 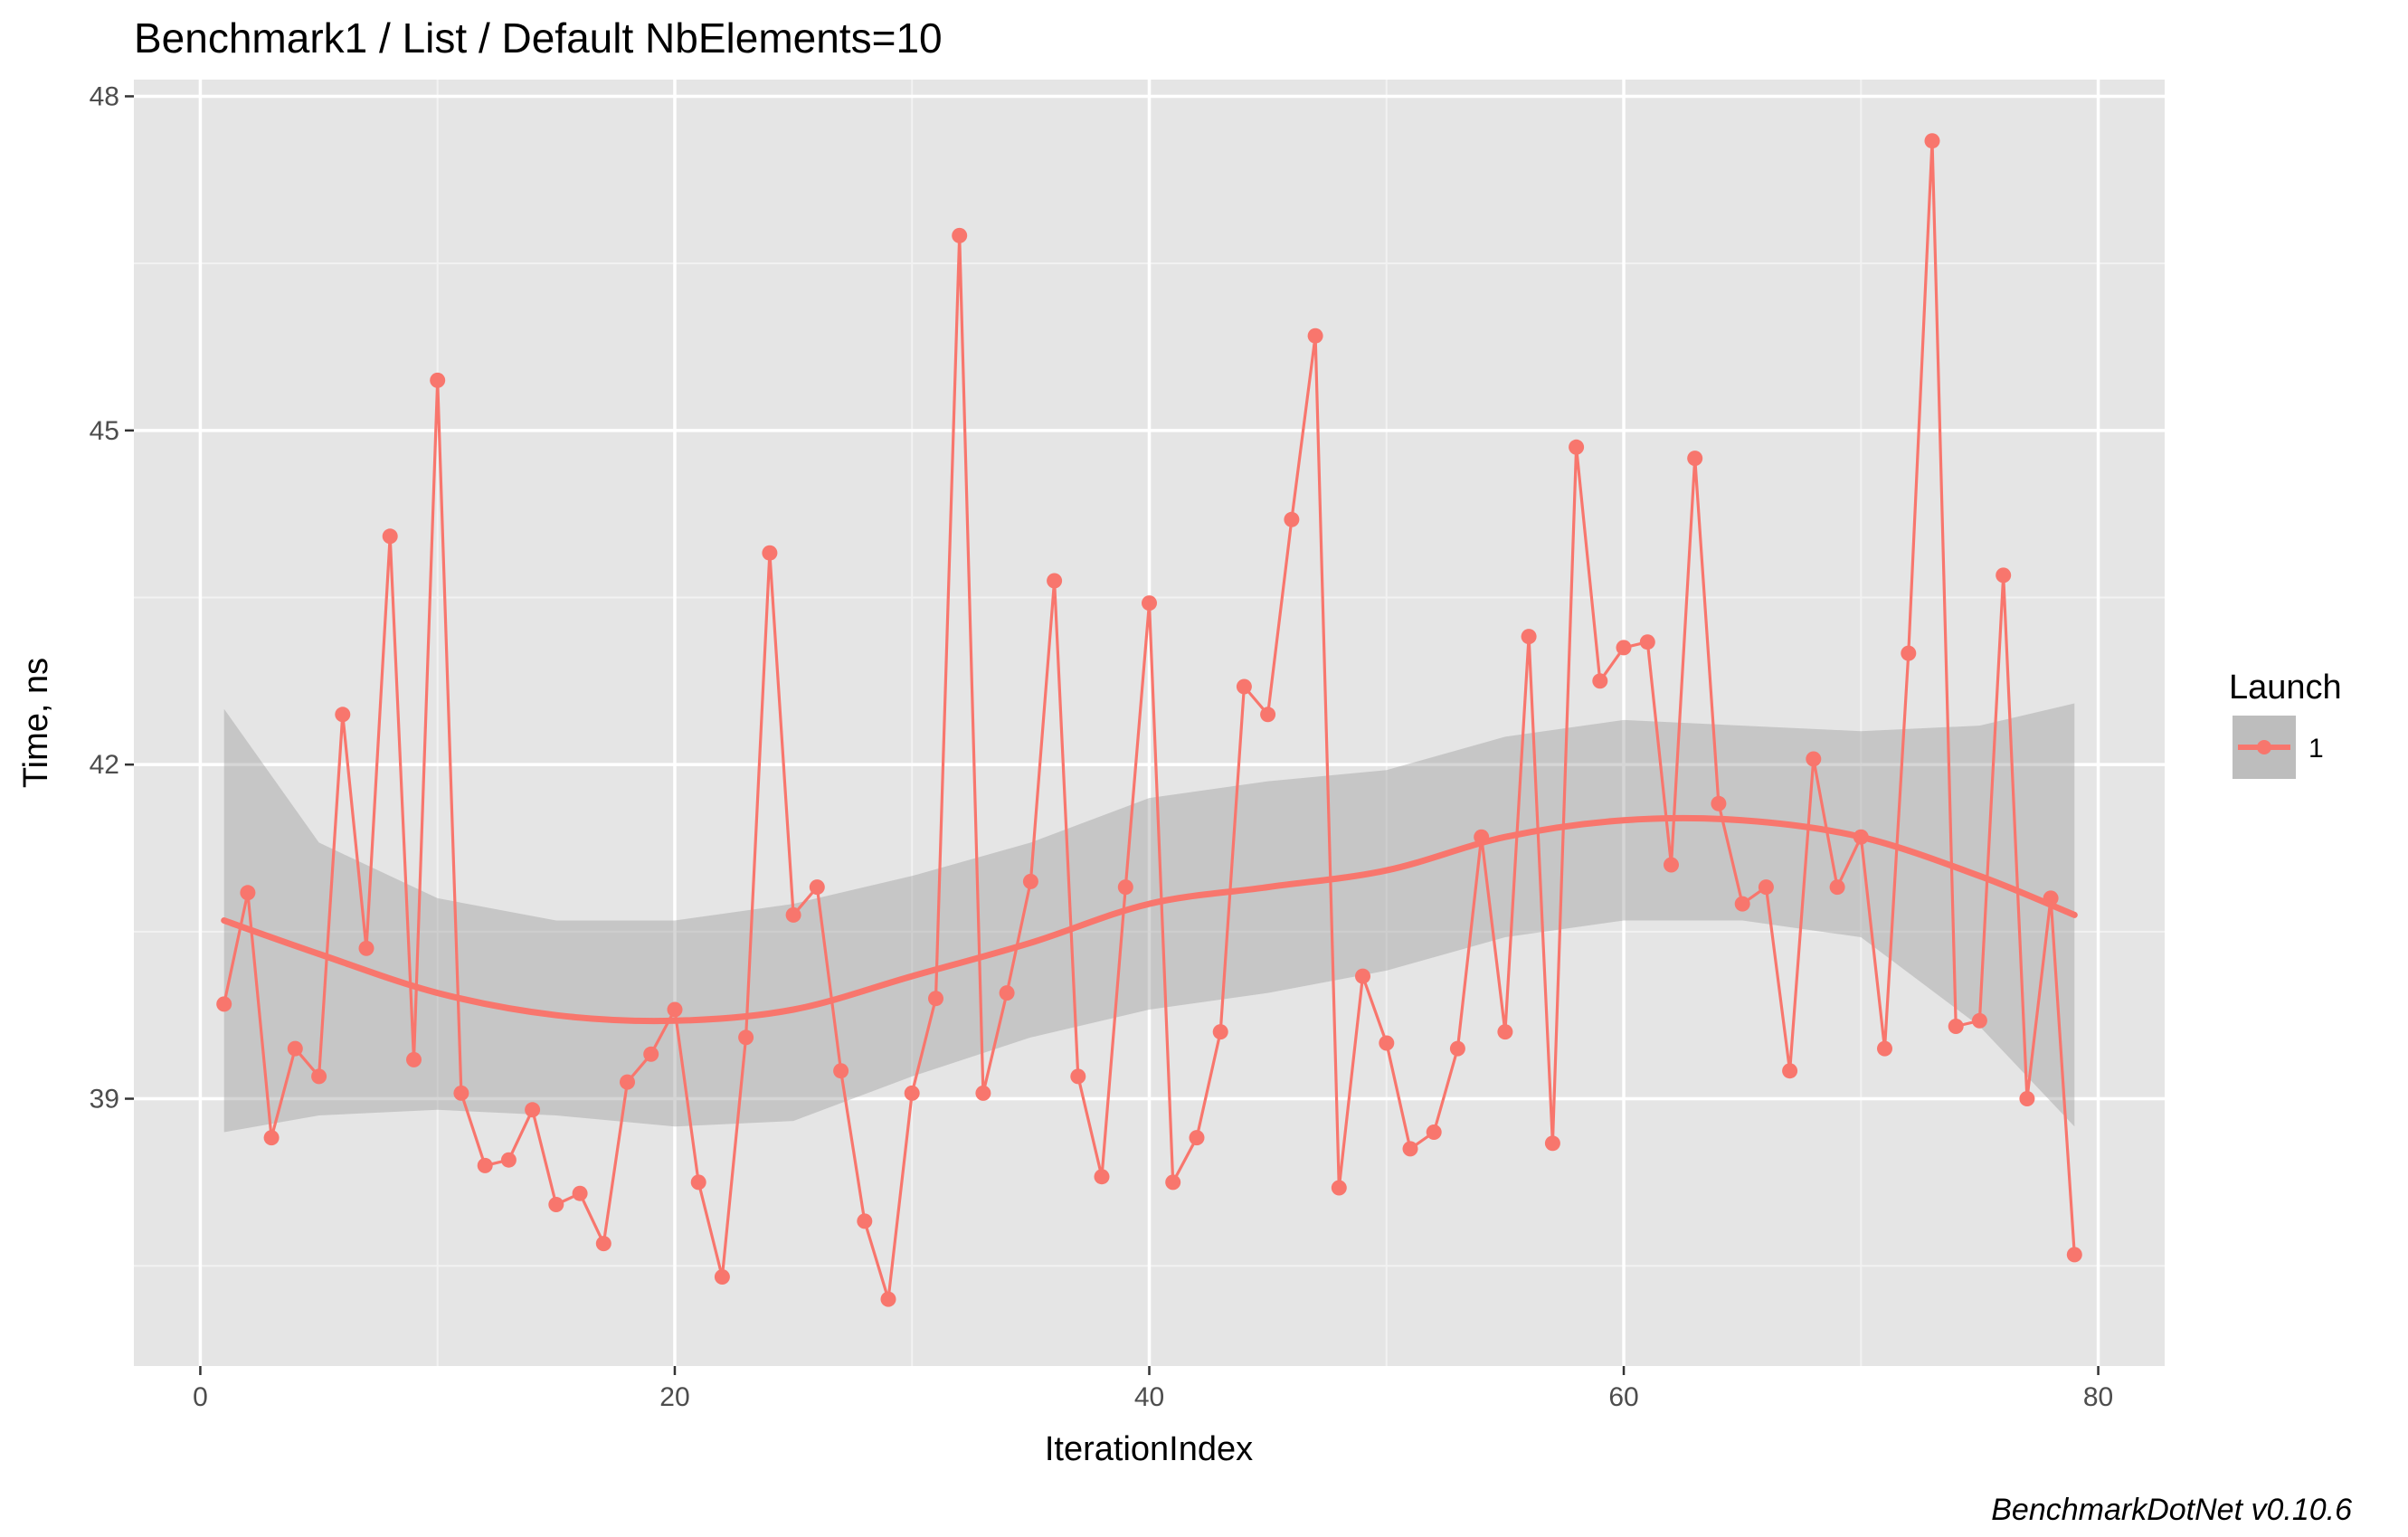 What do you see at coordinates (36, 723) in the screenshot?
I see `y-axis-title: Time, ns` at bounding box center [36, 723].